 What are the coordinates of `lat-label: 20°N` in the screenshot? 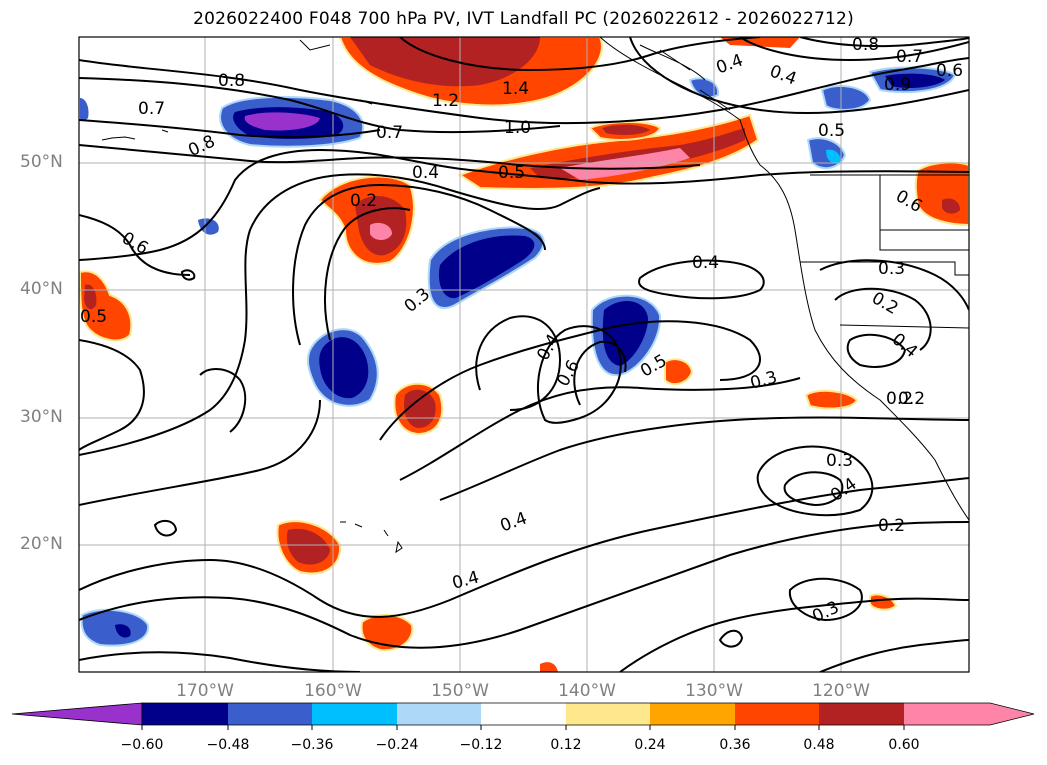 It's located at (41, 544).